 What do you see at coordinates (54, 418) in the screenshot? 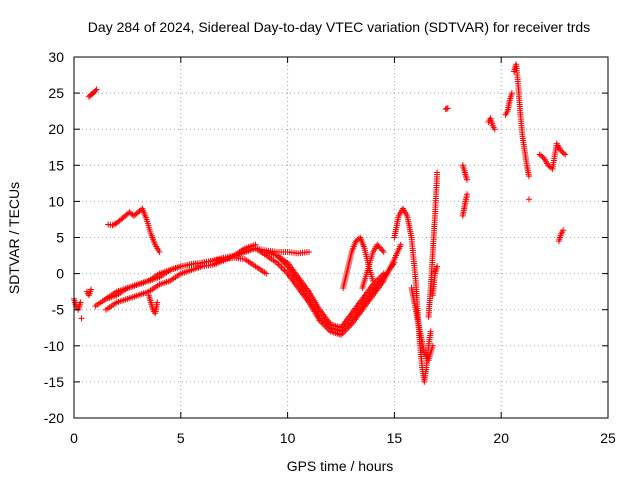
I see `y-tick-label: -20` at bounding box center [54, 418].